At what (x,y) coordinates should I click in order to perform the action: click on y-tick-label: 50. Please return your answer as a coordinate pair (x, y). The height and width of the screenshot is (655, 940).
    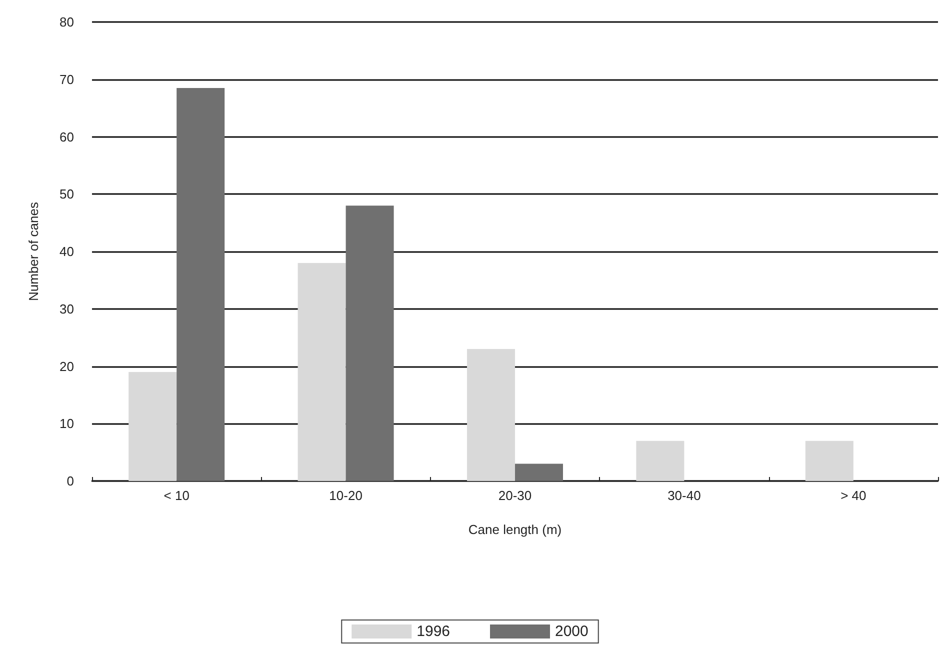
    Looking at the image, I should click on (67, 194).